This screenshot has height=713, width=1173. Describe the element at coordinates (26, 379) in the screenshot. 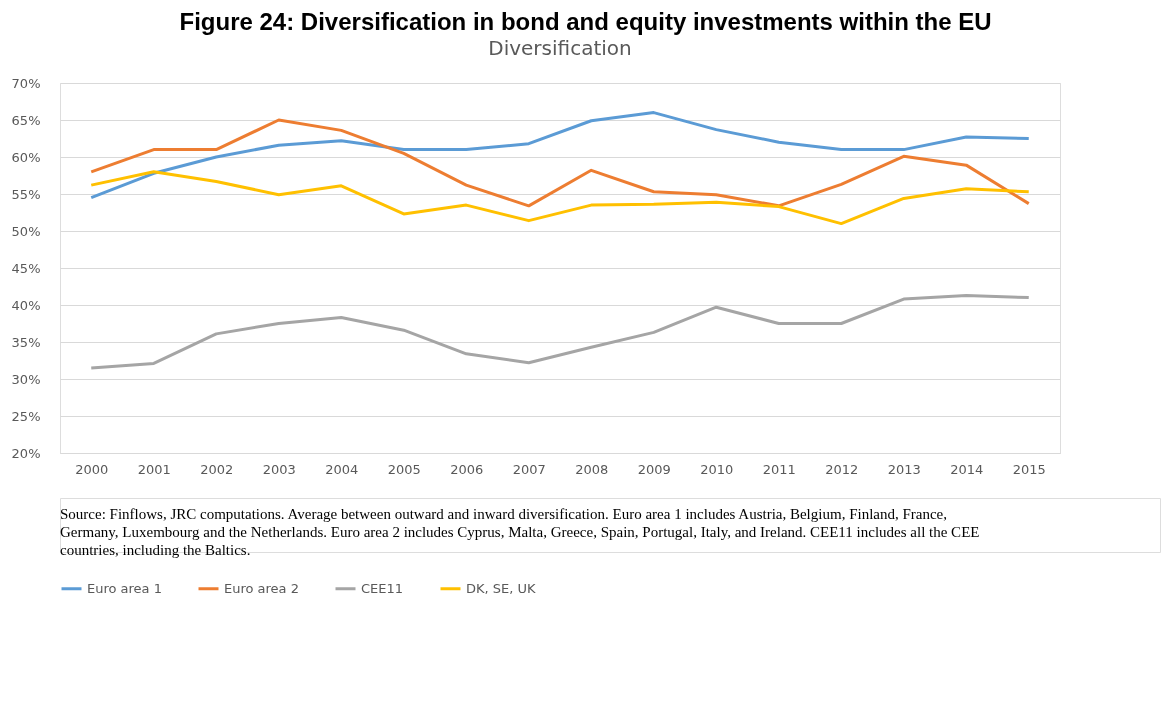

I see `y-tick-label: 30%` at that location.